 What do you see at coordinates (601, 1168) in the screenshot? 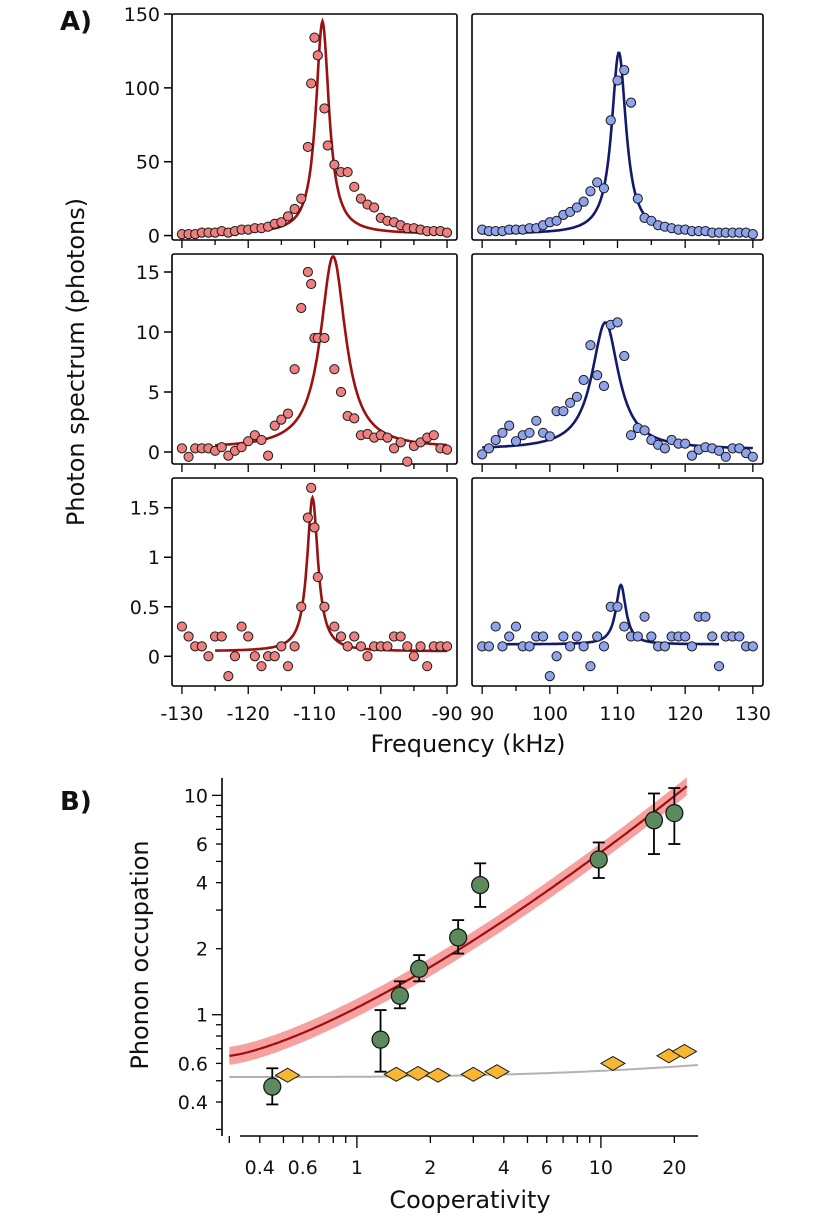
I see `x-tick-label: 10` at bounding box center [601, 1168].